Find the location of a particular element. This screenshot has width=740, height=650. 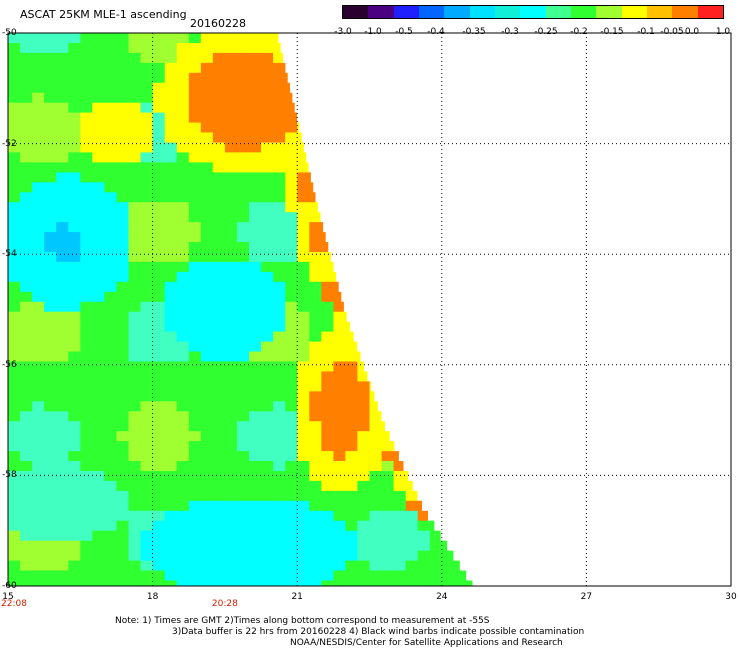

latitude-tick-label: -56 is located at coordinates (9, 364).